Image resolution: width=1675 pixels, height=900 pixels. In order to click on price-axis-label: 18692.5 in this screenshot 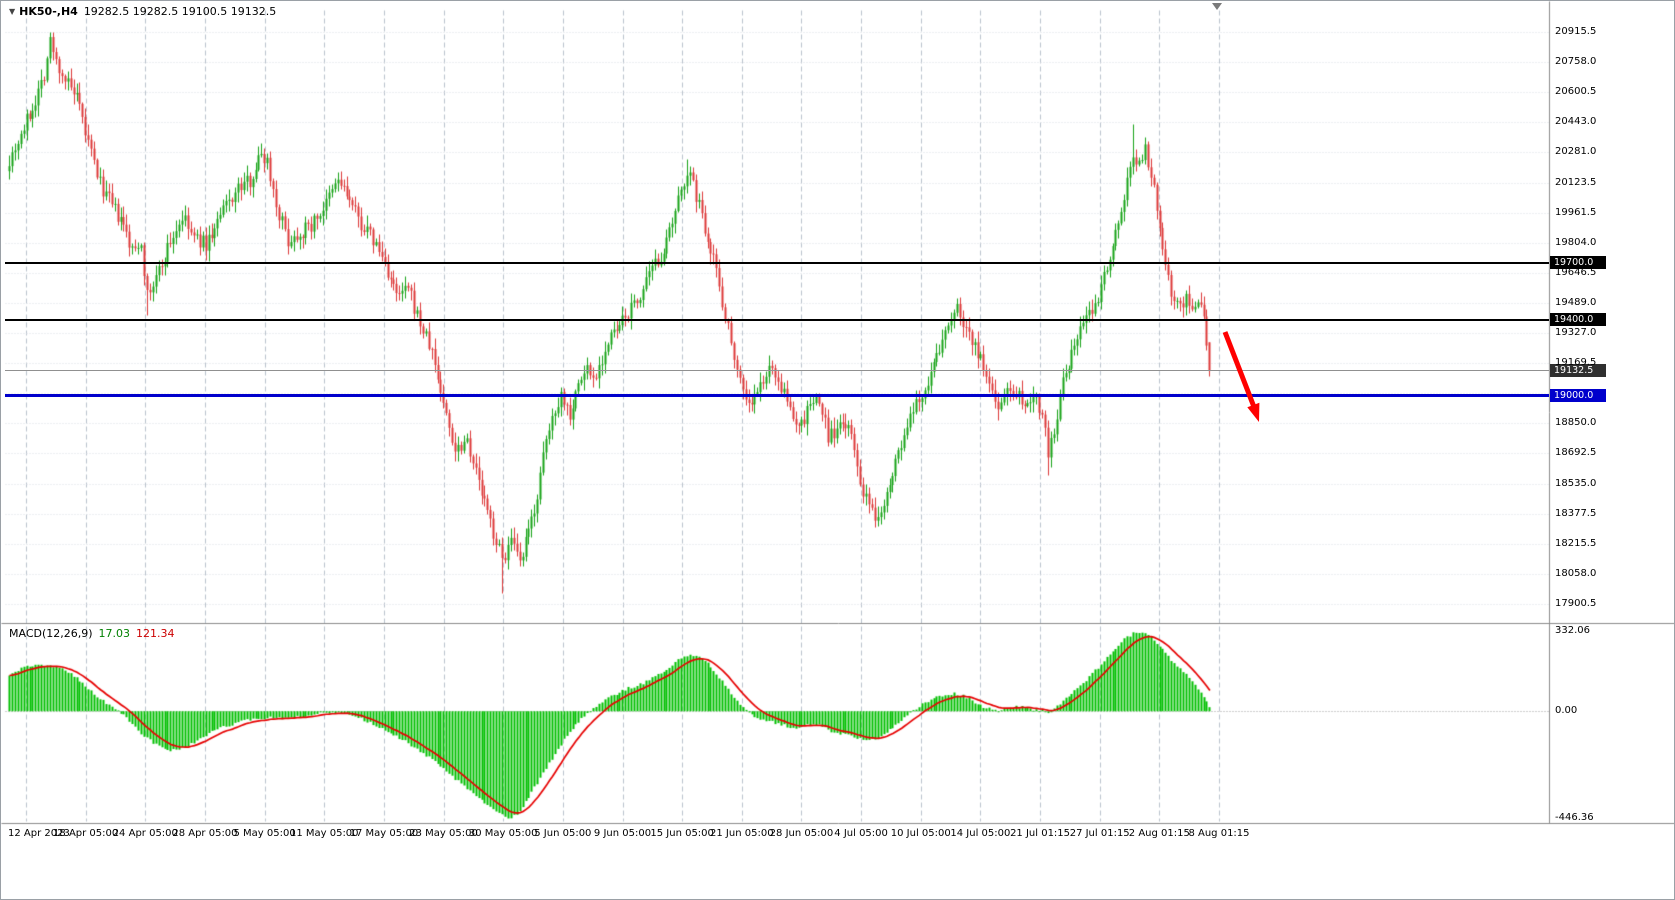, I will do `click(1576, 453)`.